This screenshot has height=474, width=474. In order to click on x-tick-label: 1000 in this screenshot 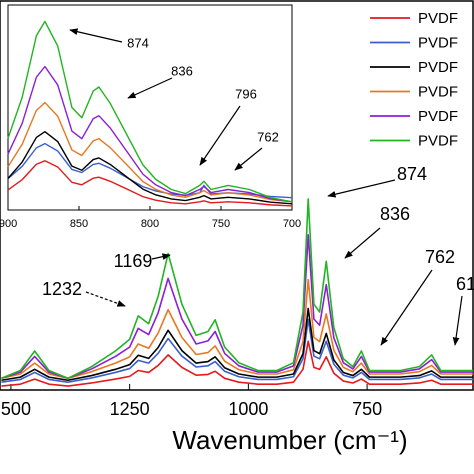, I will do `click(248, 409)`.